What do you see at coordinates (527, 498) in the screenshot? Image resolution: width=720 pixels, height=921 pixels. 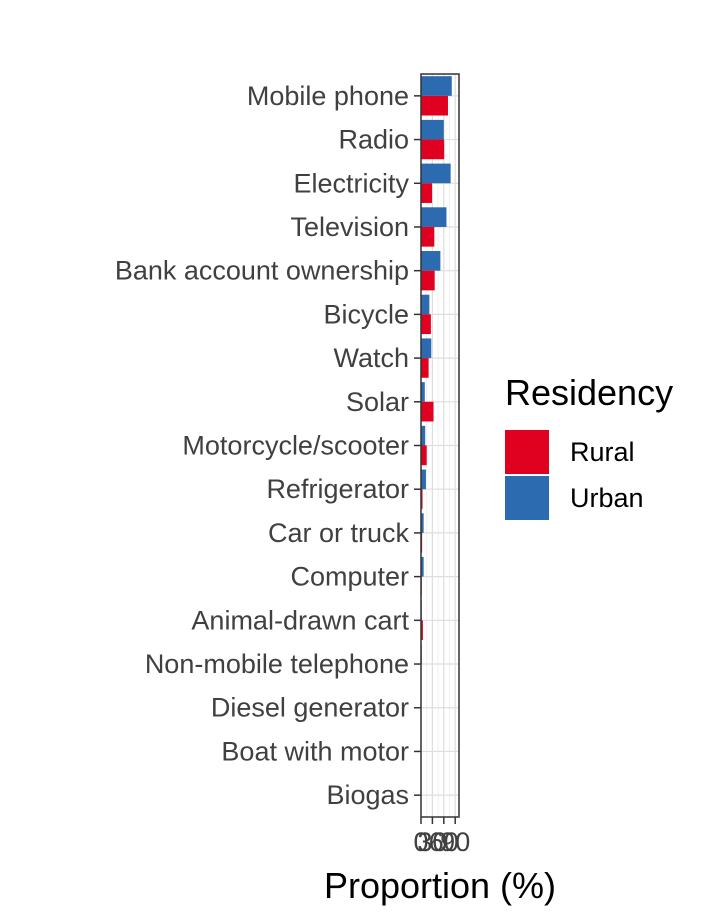 I see `legend-swatch-urban` at bounding box center [527, 498].